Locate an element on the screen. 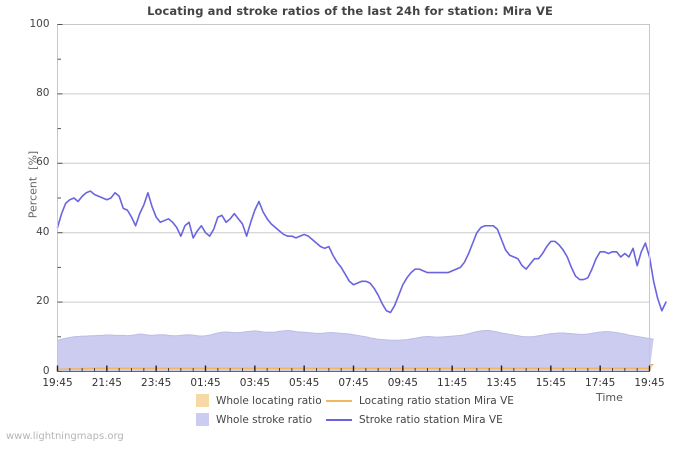 This screenshot has width=700, height=450. x-tick-label: 05:45 is located at coordinates (304, 382).